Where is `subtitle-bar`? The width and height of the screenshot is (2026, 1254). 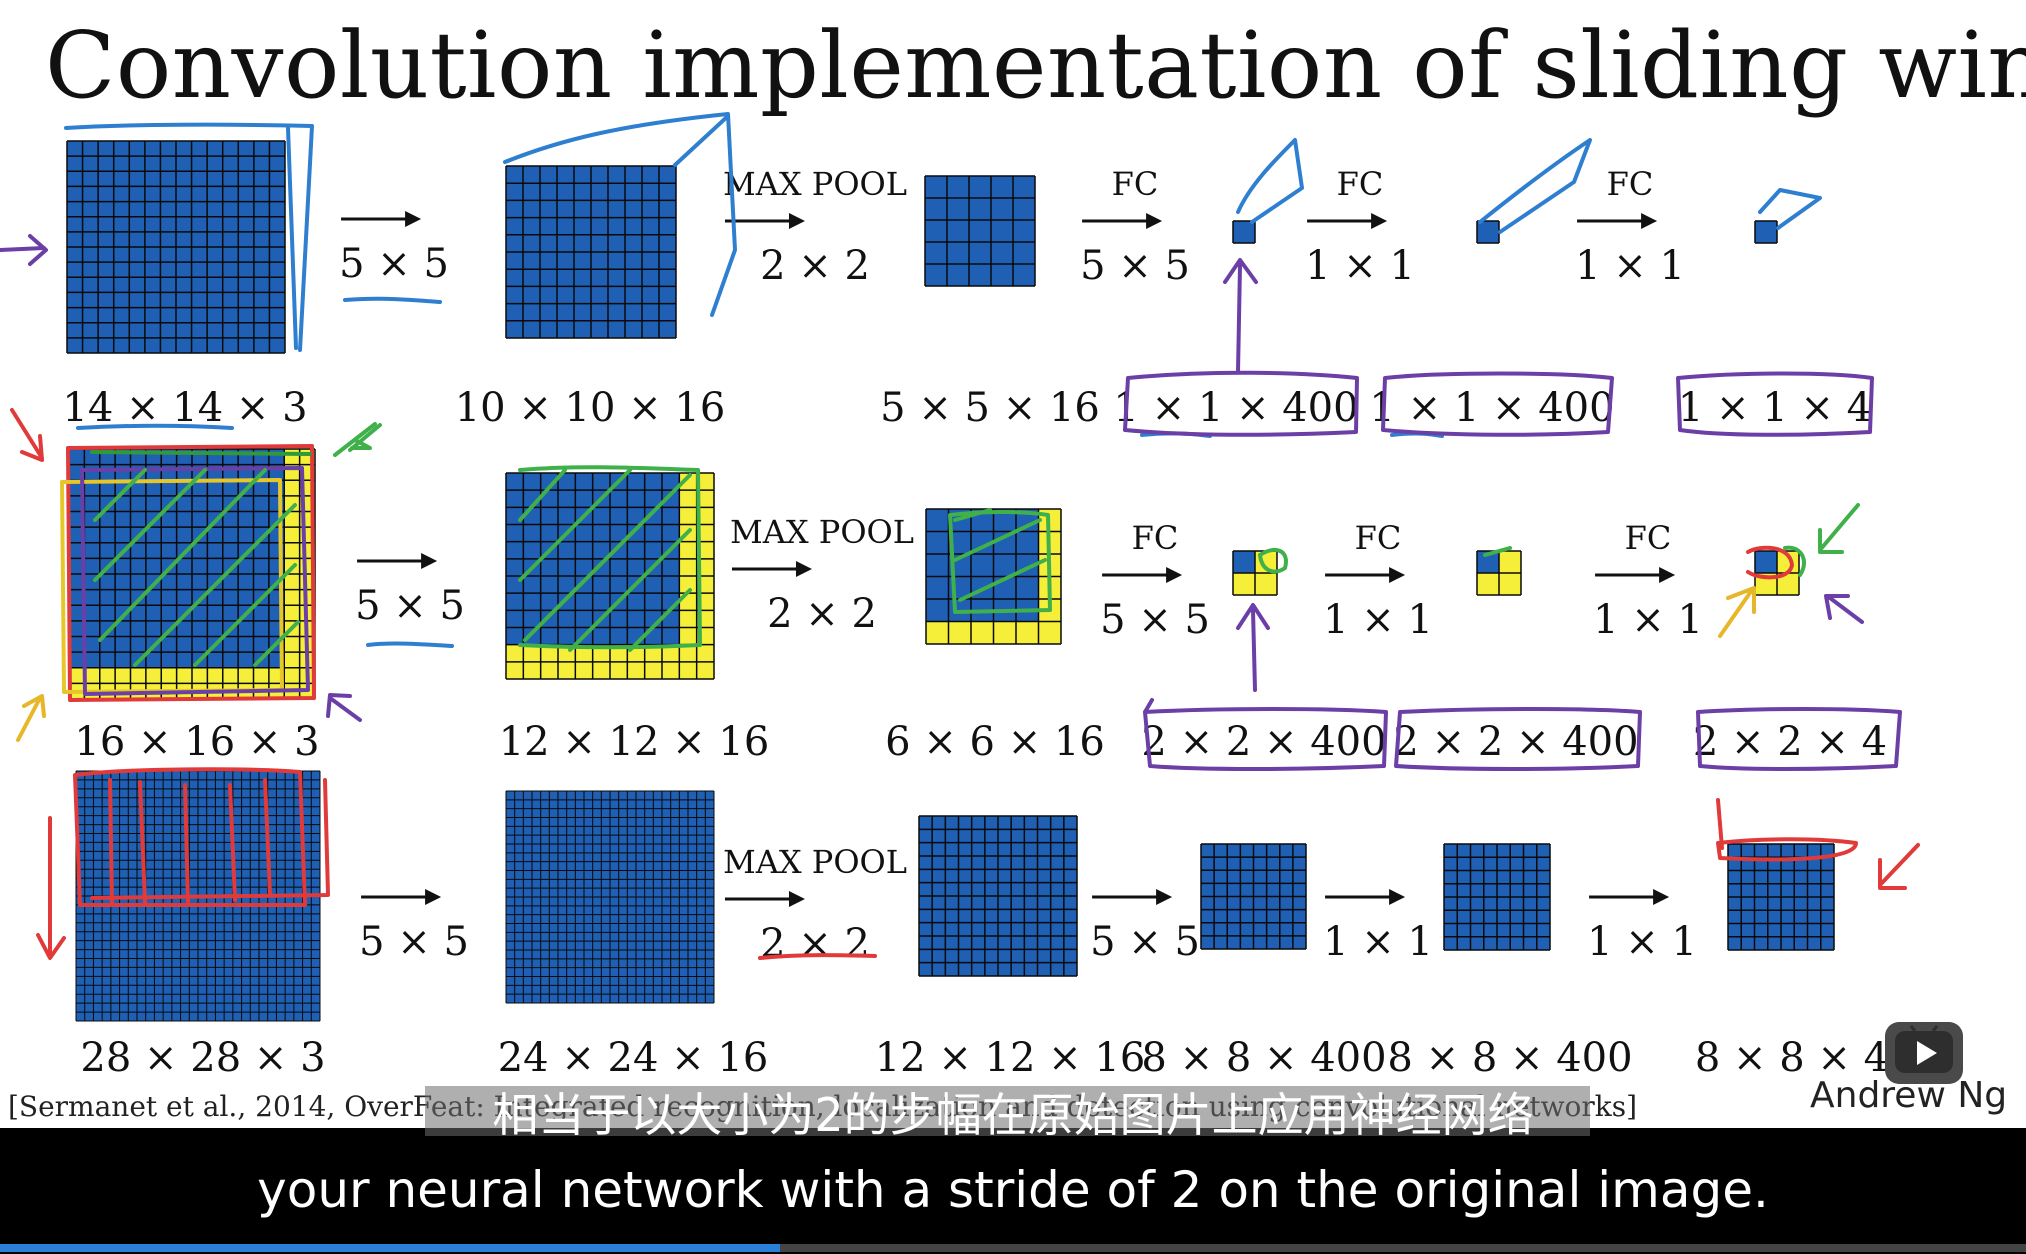
subtitle-bar is located at coordinates (1013, 1191).